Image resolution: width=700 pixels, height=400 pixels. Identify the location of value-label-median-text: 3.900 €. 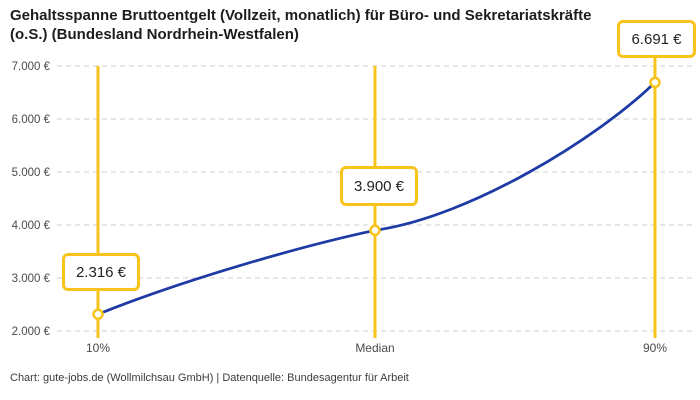
(379, 186).